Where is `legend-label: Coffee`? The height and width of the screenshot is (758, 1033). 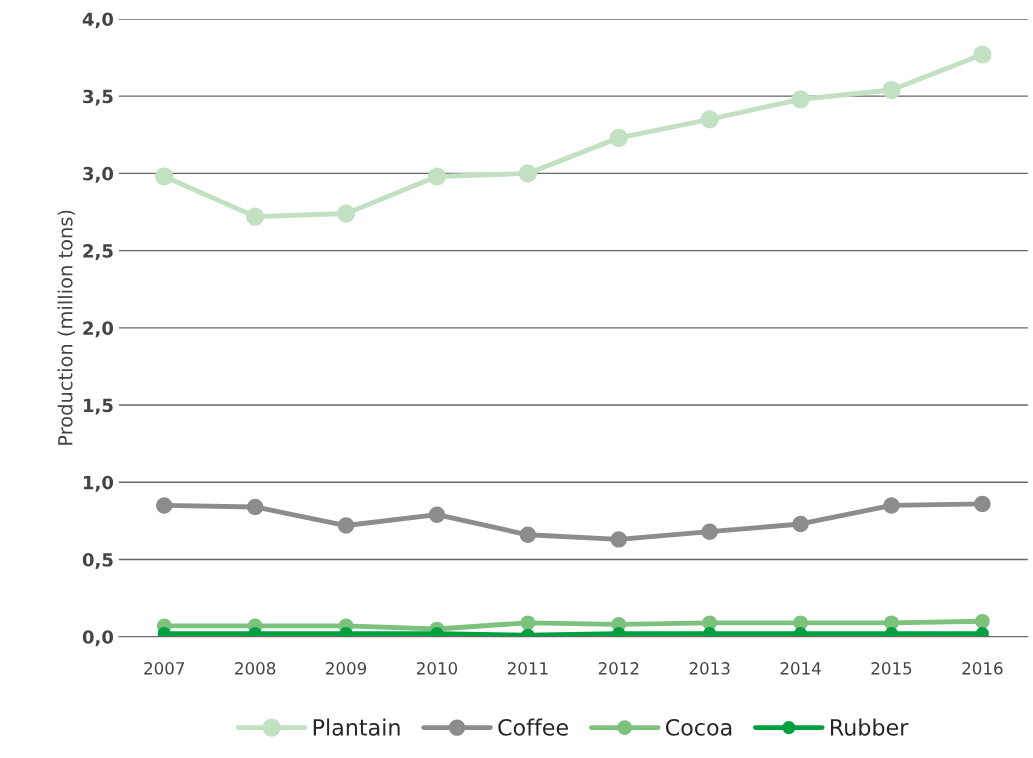
legend-label: Coffee is located at coordinates (533, 727).